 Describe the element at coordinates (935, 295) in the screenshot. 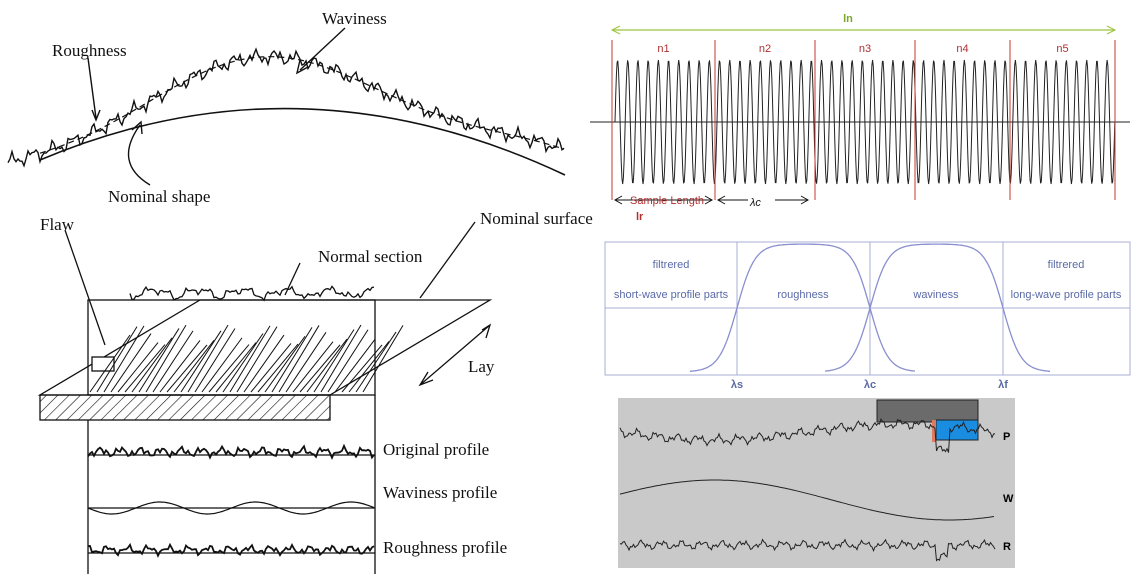

I see `region-label: waviness` at that location.